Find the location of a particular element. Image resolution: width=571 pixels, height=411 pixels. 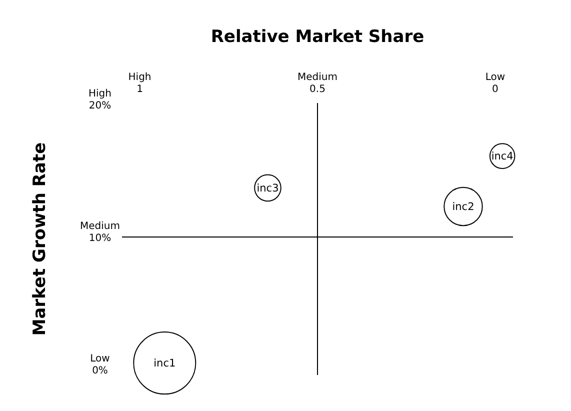

y-axis-title: Market Growth Rate is located at coordinates (40, 239).